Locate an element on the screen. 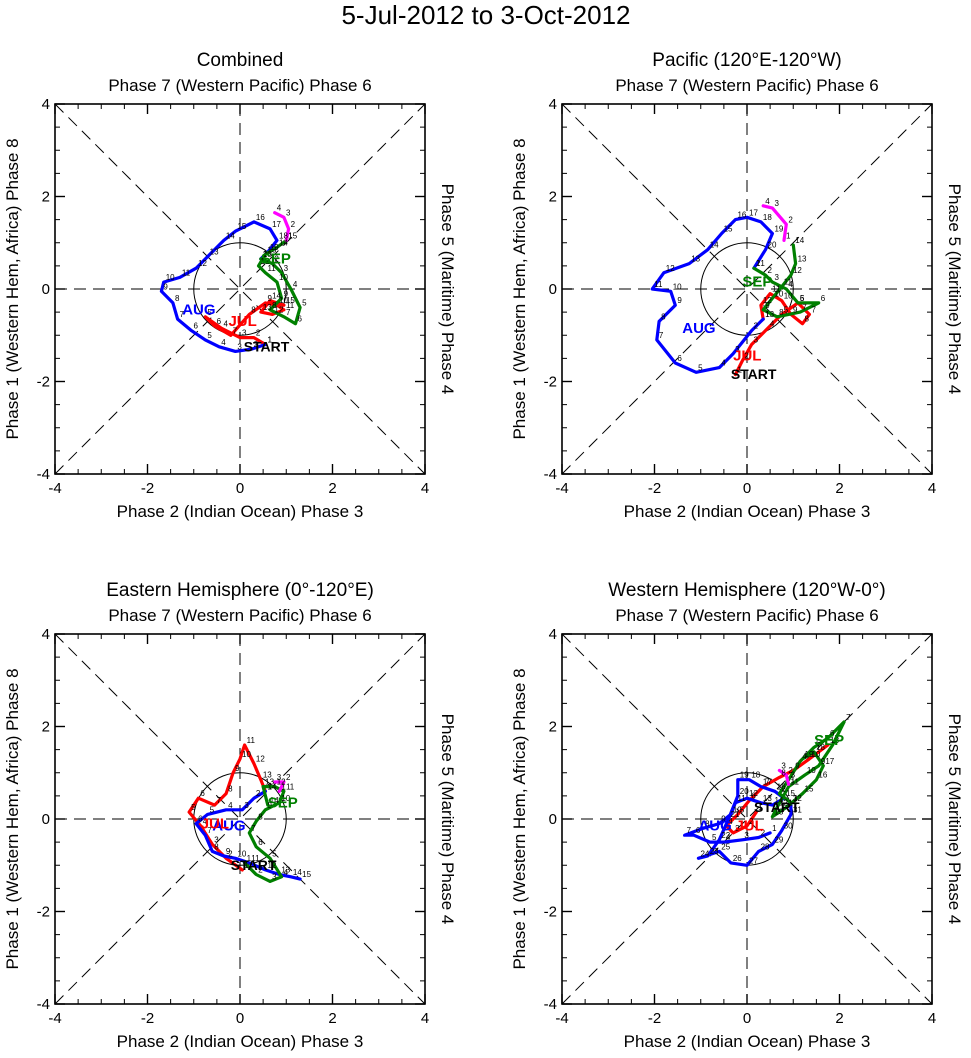  day-number-label: 16 is located at coordinates (741, 215).